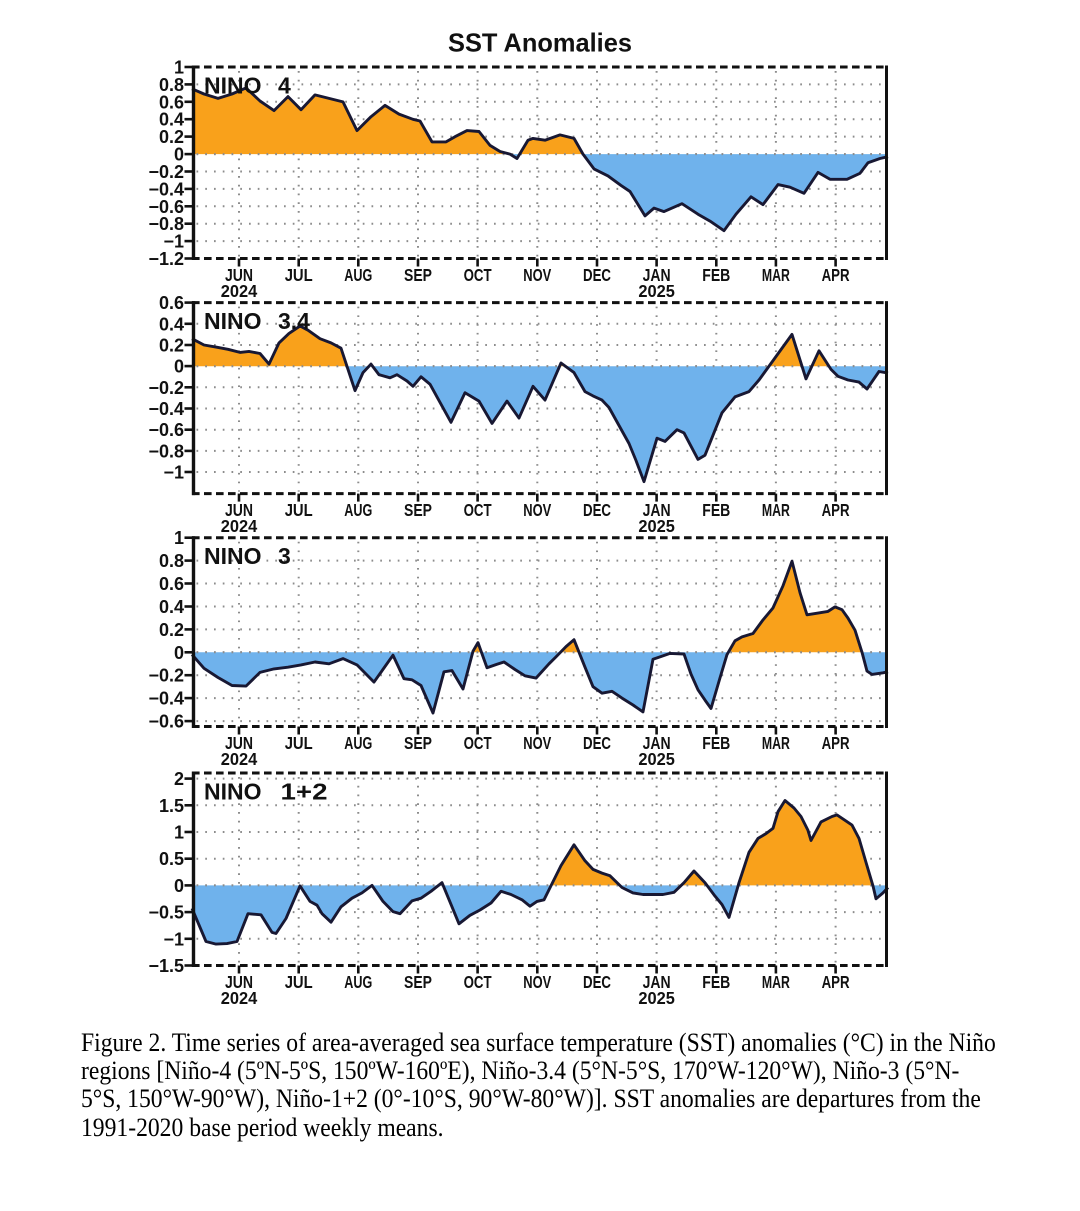 The width and height of the screenshot is (1080, 1211). What do you see at coordinates (171, 859) in the screenshot?
I see `svg-text: 0.5` at bounding box center [171, 859].